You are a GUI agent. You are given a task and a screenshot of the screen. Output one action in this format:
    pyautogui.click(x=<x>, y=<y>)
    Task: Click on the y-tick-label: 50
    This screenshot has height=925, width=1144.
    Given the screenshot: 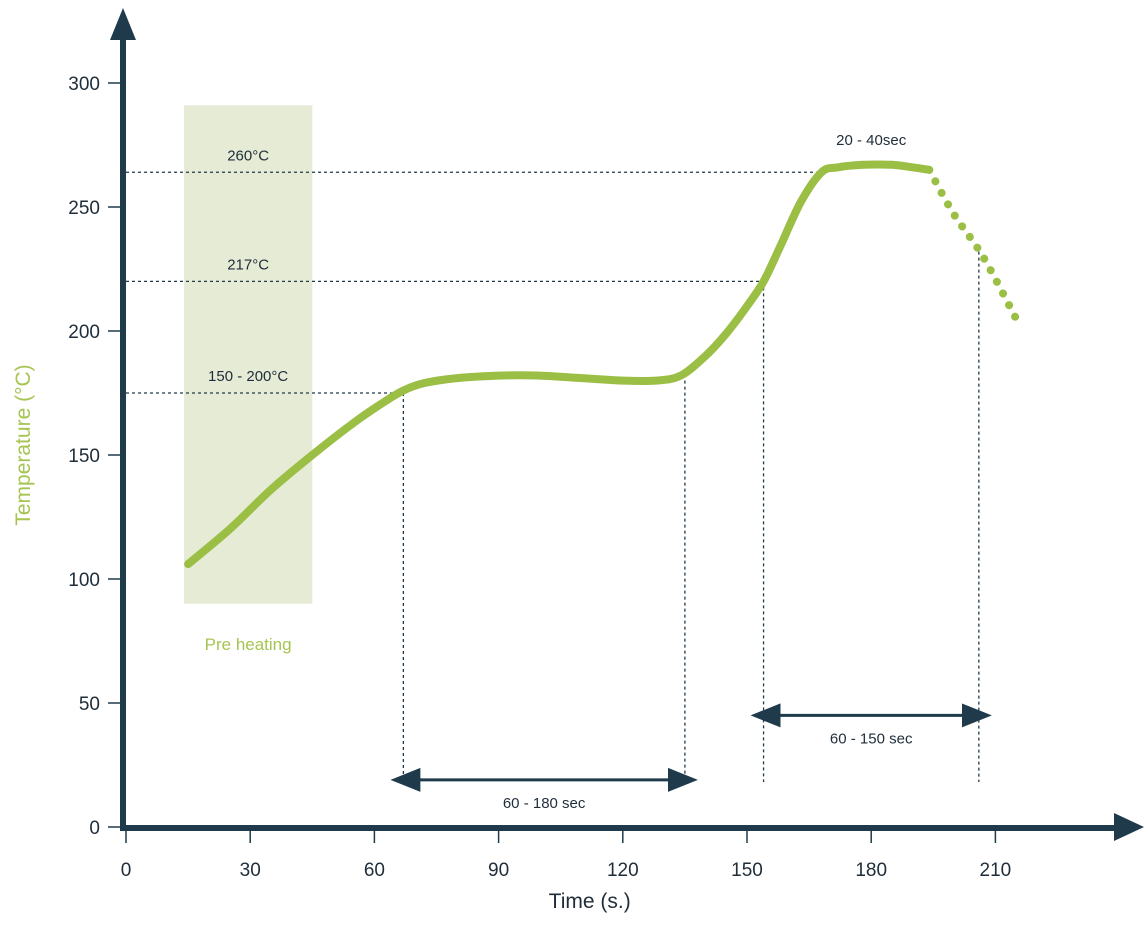 What is the action you would take?
    pyautogui.click(x=89, y=704)
    